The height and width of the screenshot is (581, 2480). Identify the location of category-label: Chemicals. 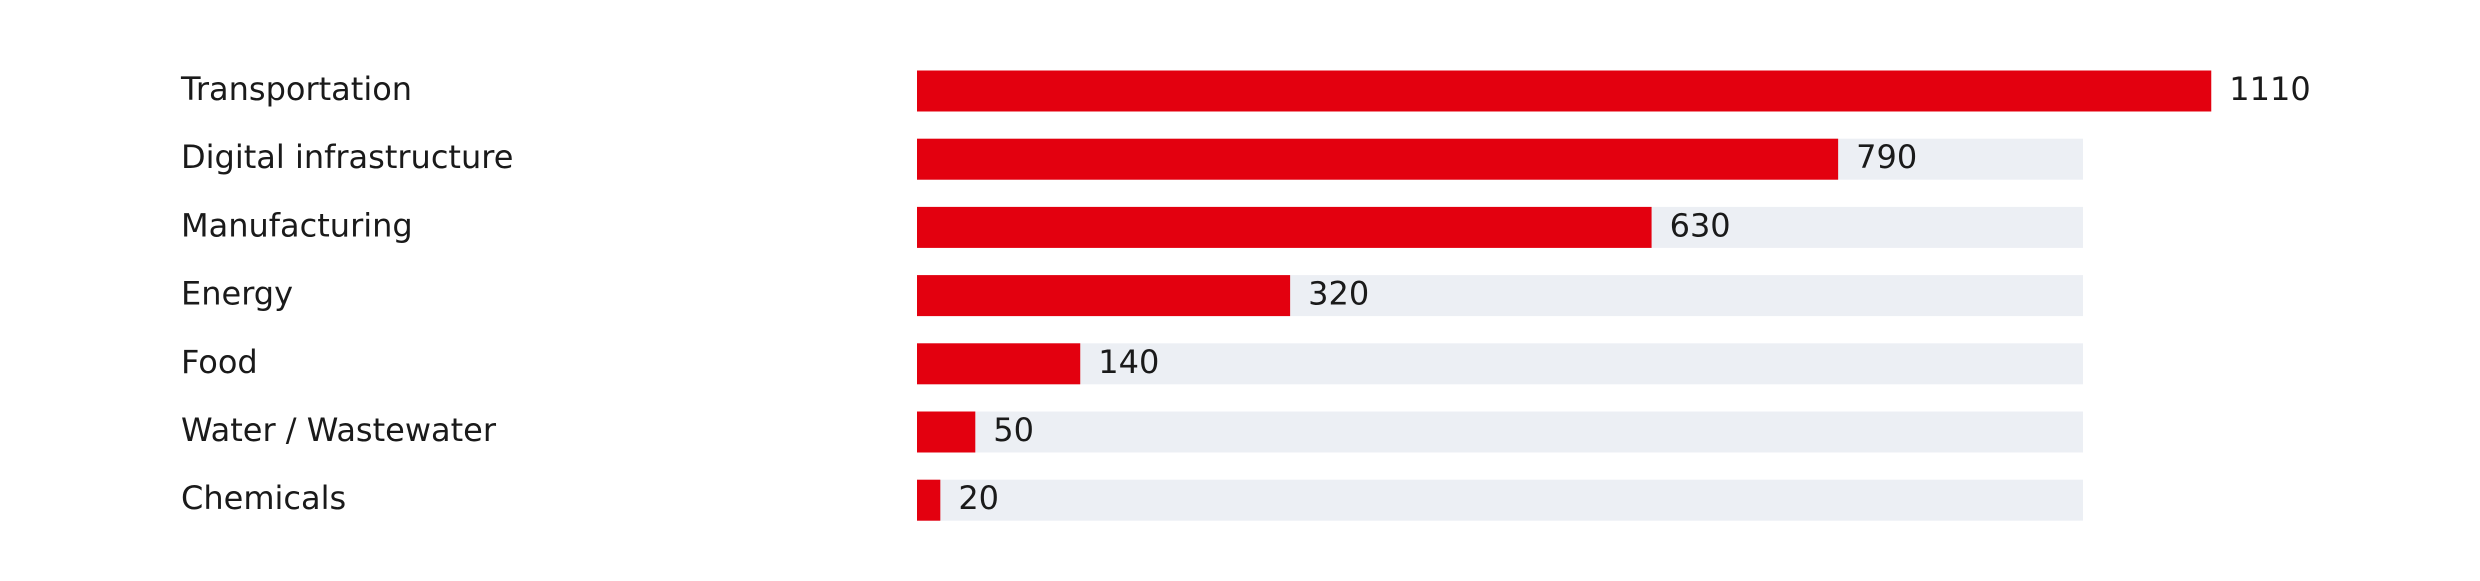
(263, 498).